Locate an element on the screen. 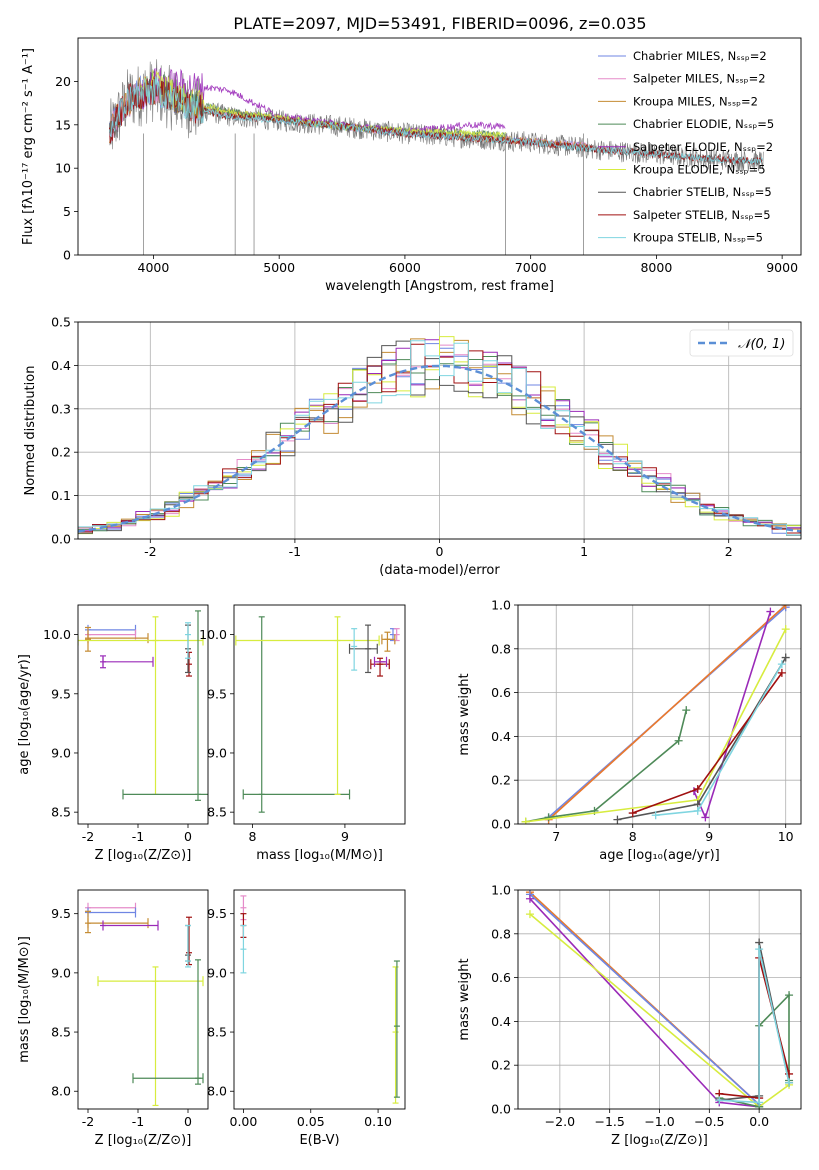 Image resolution: width=819 pixels, height=1170 pixels. y-tick-label: 1.0 is located at coordinates (501, 890).